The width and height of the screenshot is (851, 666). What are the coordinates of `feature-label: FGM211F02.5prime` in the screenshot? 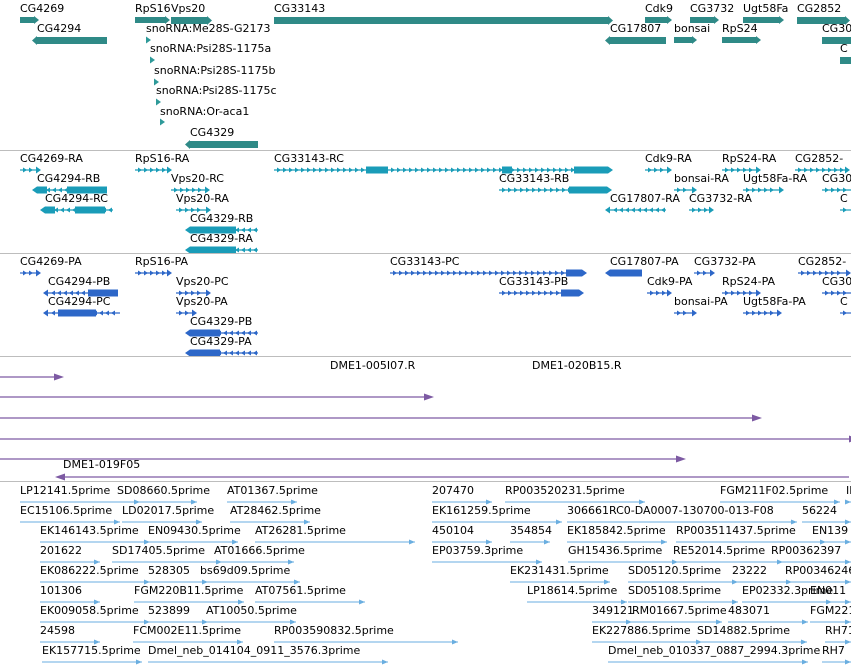 It's located at (774, 490).